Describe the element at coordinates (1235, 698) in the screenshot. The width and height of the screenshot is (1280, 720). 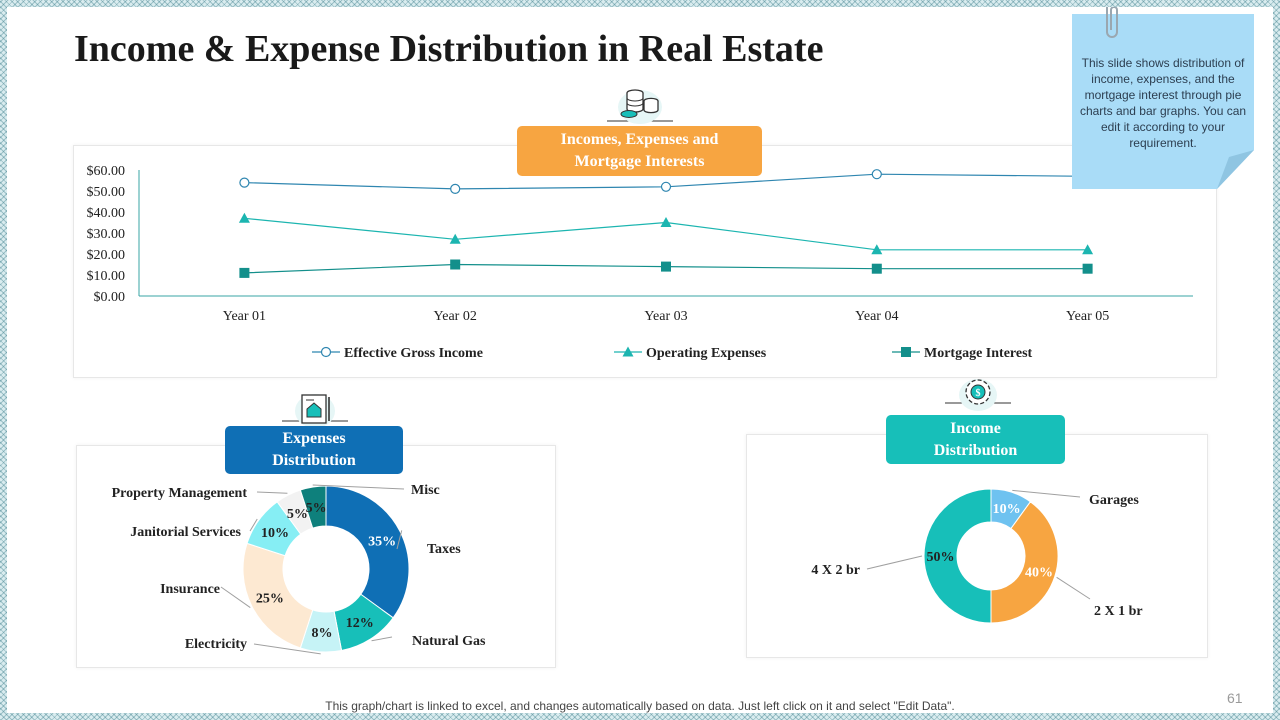
I see `page-number: 61` at that location.